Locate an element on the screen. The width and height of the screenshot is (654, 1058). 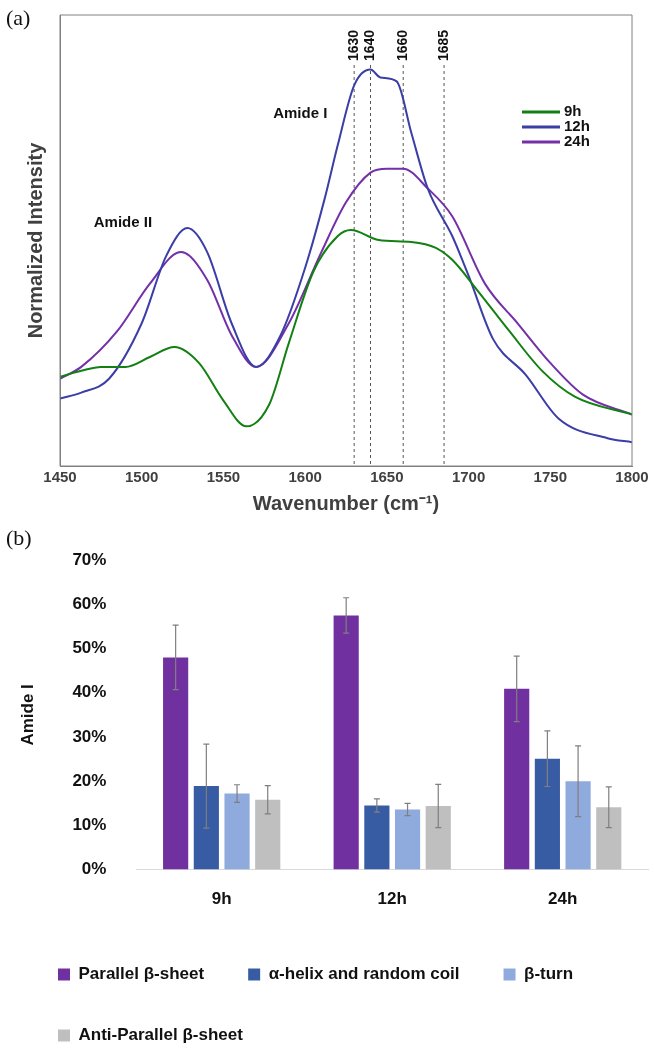
x-tick-label: 1800 is located at coordinates (632, 477).